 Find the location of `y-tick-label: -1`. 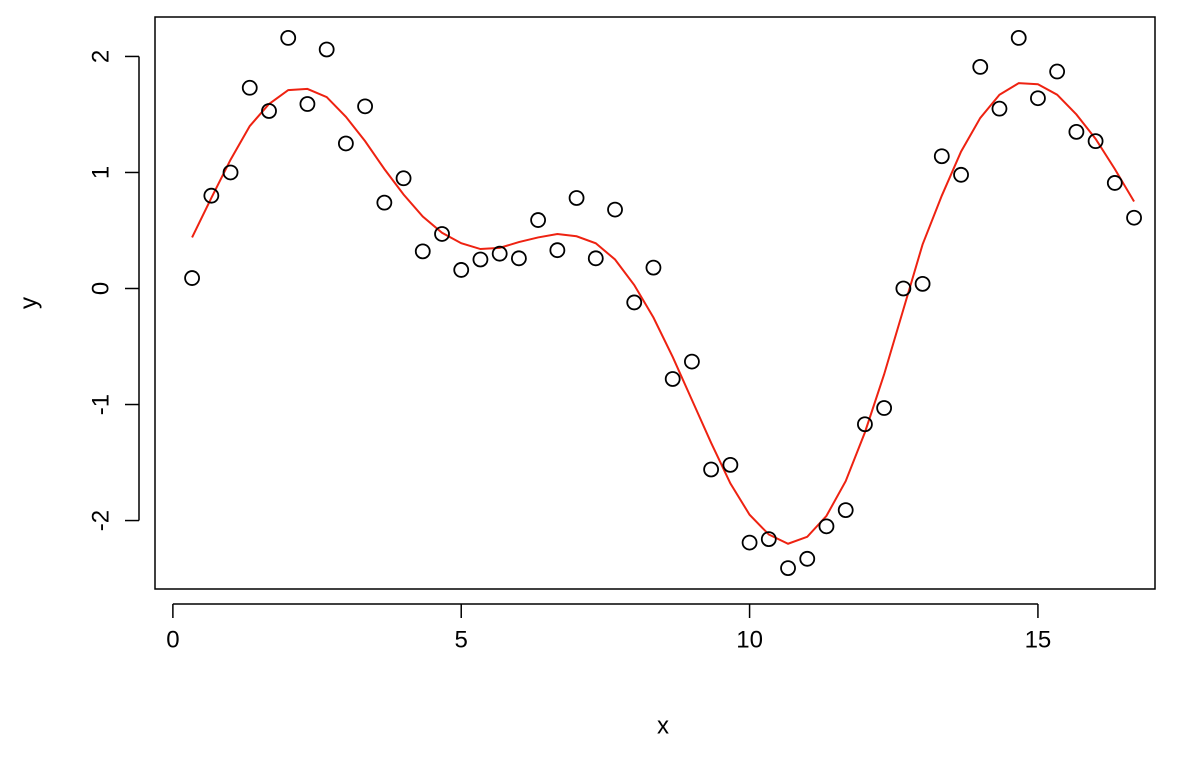

y-tick-label: -1 is located at coordinates (100, 404).